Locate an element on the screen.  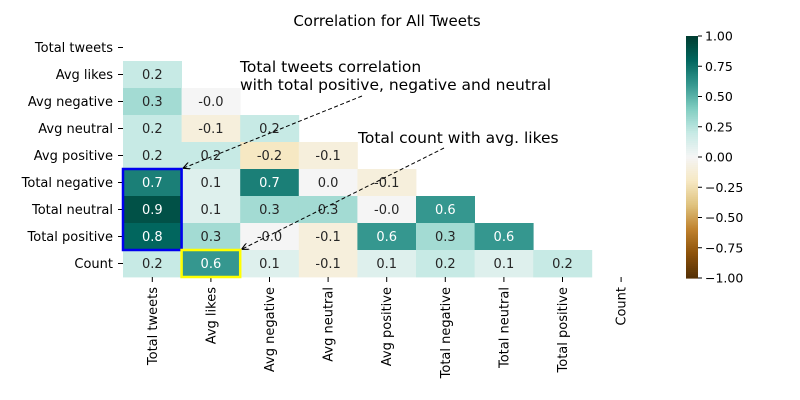
x-tick-label: Total negative is located at coordinates (446, 333).